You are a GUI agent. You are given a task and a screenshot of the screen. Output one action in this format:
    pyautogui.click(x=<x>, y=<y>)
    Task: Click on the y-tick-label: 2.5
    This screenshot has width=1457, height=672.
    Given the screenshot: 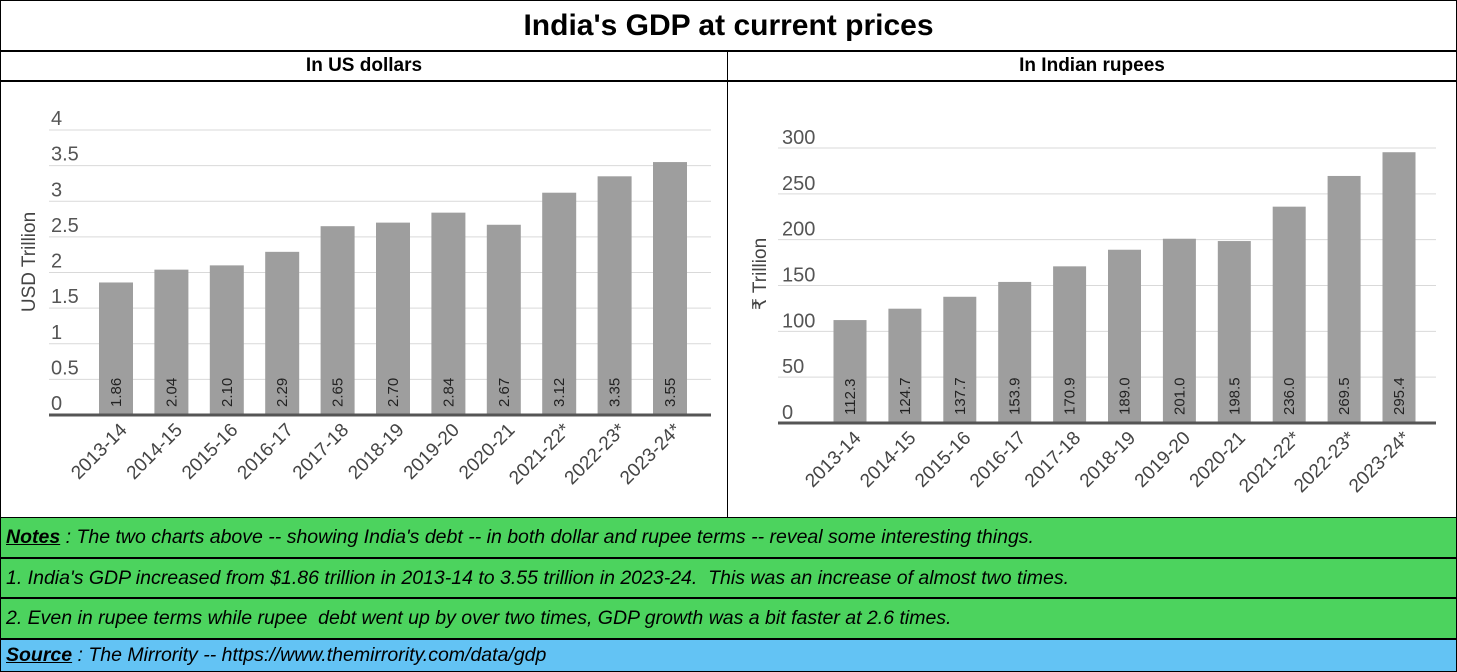 What is the action you would take?
    pyautogui.click(x=65, y=226)
    